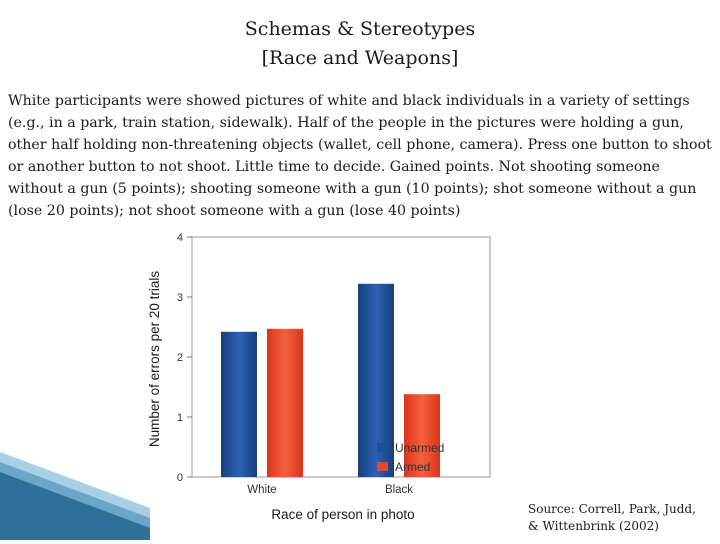 This screenshot has height=544, width=720. What do you see at coordinates (612, 509) in the screenshot?
I see `source-line-1: Source: Correll, Park, Judd,` at bounding box center [612, 509].